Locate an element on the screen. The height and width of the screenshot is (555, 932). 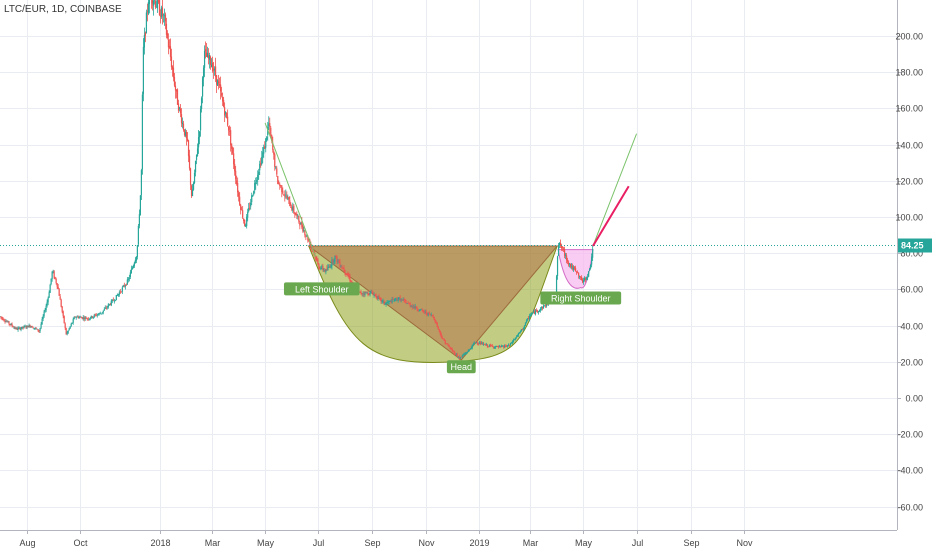
y-tick-label: 40.00 is located at coordinates (911, 327).